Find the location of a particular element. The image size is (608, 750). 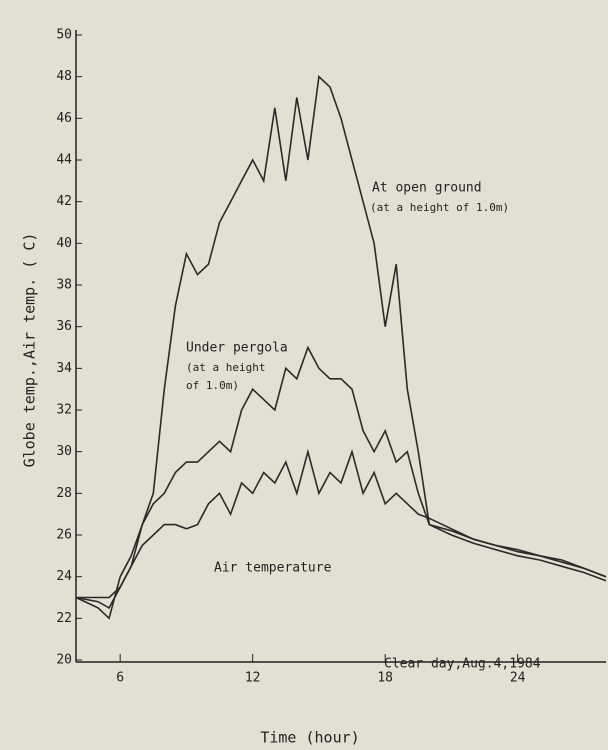

y-tick-label: 28 is located at coordinates (64, 493).